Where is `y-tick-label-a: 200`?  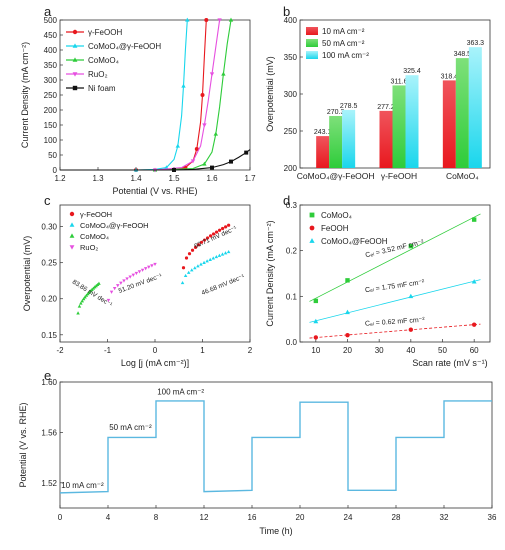
y-tick-label-a: 200 is located at coordinates (51, 110).